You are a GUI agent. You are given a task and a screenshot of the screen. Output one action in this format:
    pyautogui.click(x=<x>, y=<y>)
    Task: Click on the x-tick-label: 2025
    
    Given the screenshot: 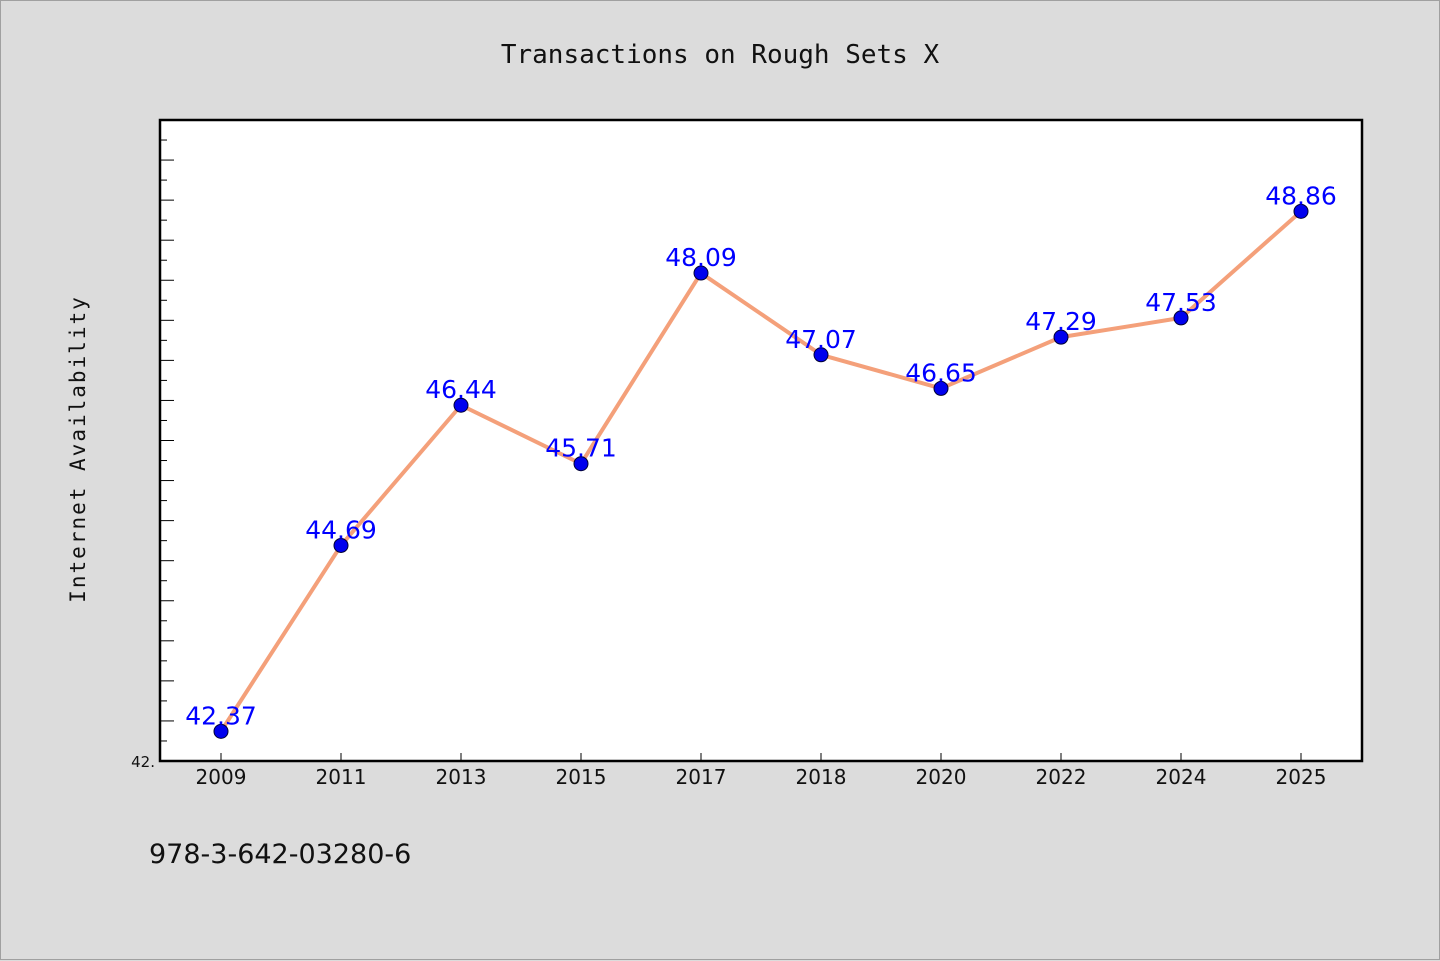 What is the action you would take?
    pyautogui.click(x=1301, y=777)
    